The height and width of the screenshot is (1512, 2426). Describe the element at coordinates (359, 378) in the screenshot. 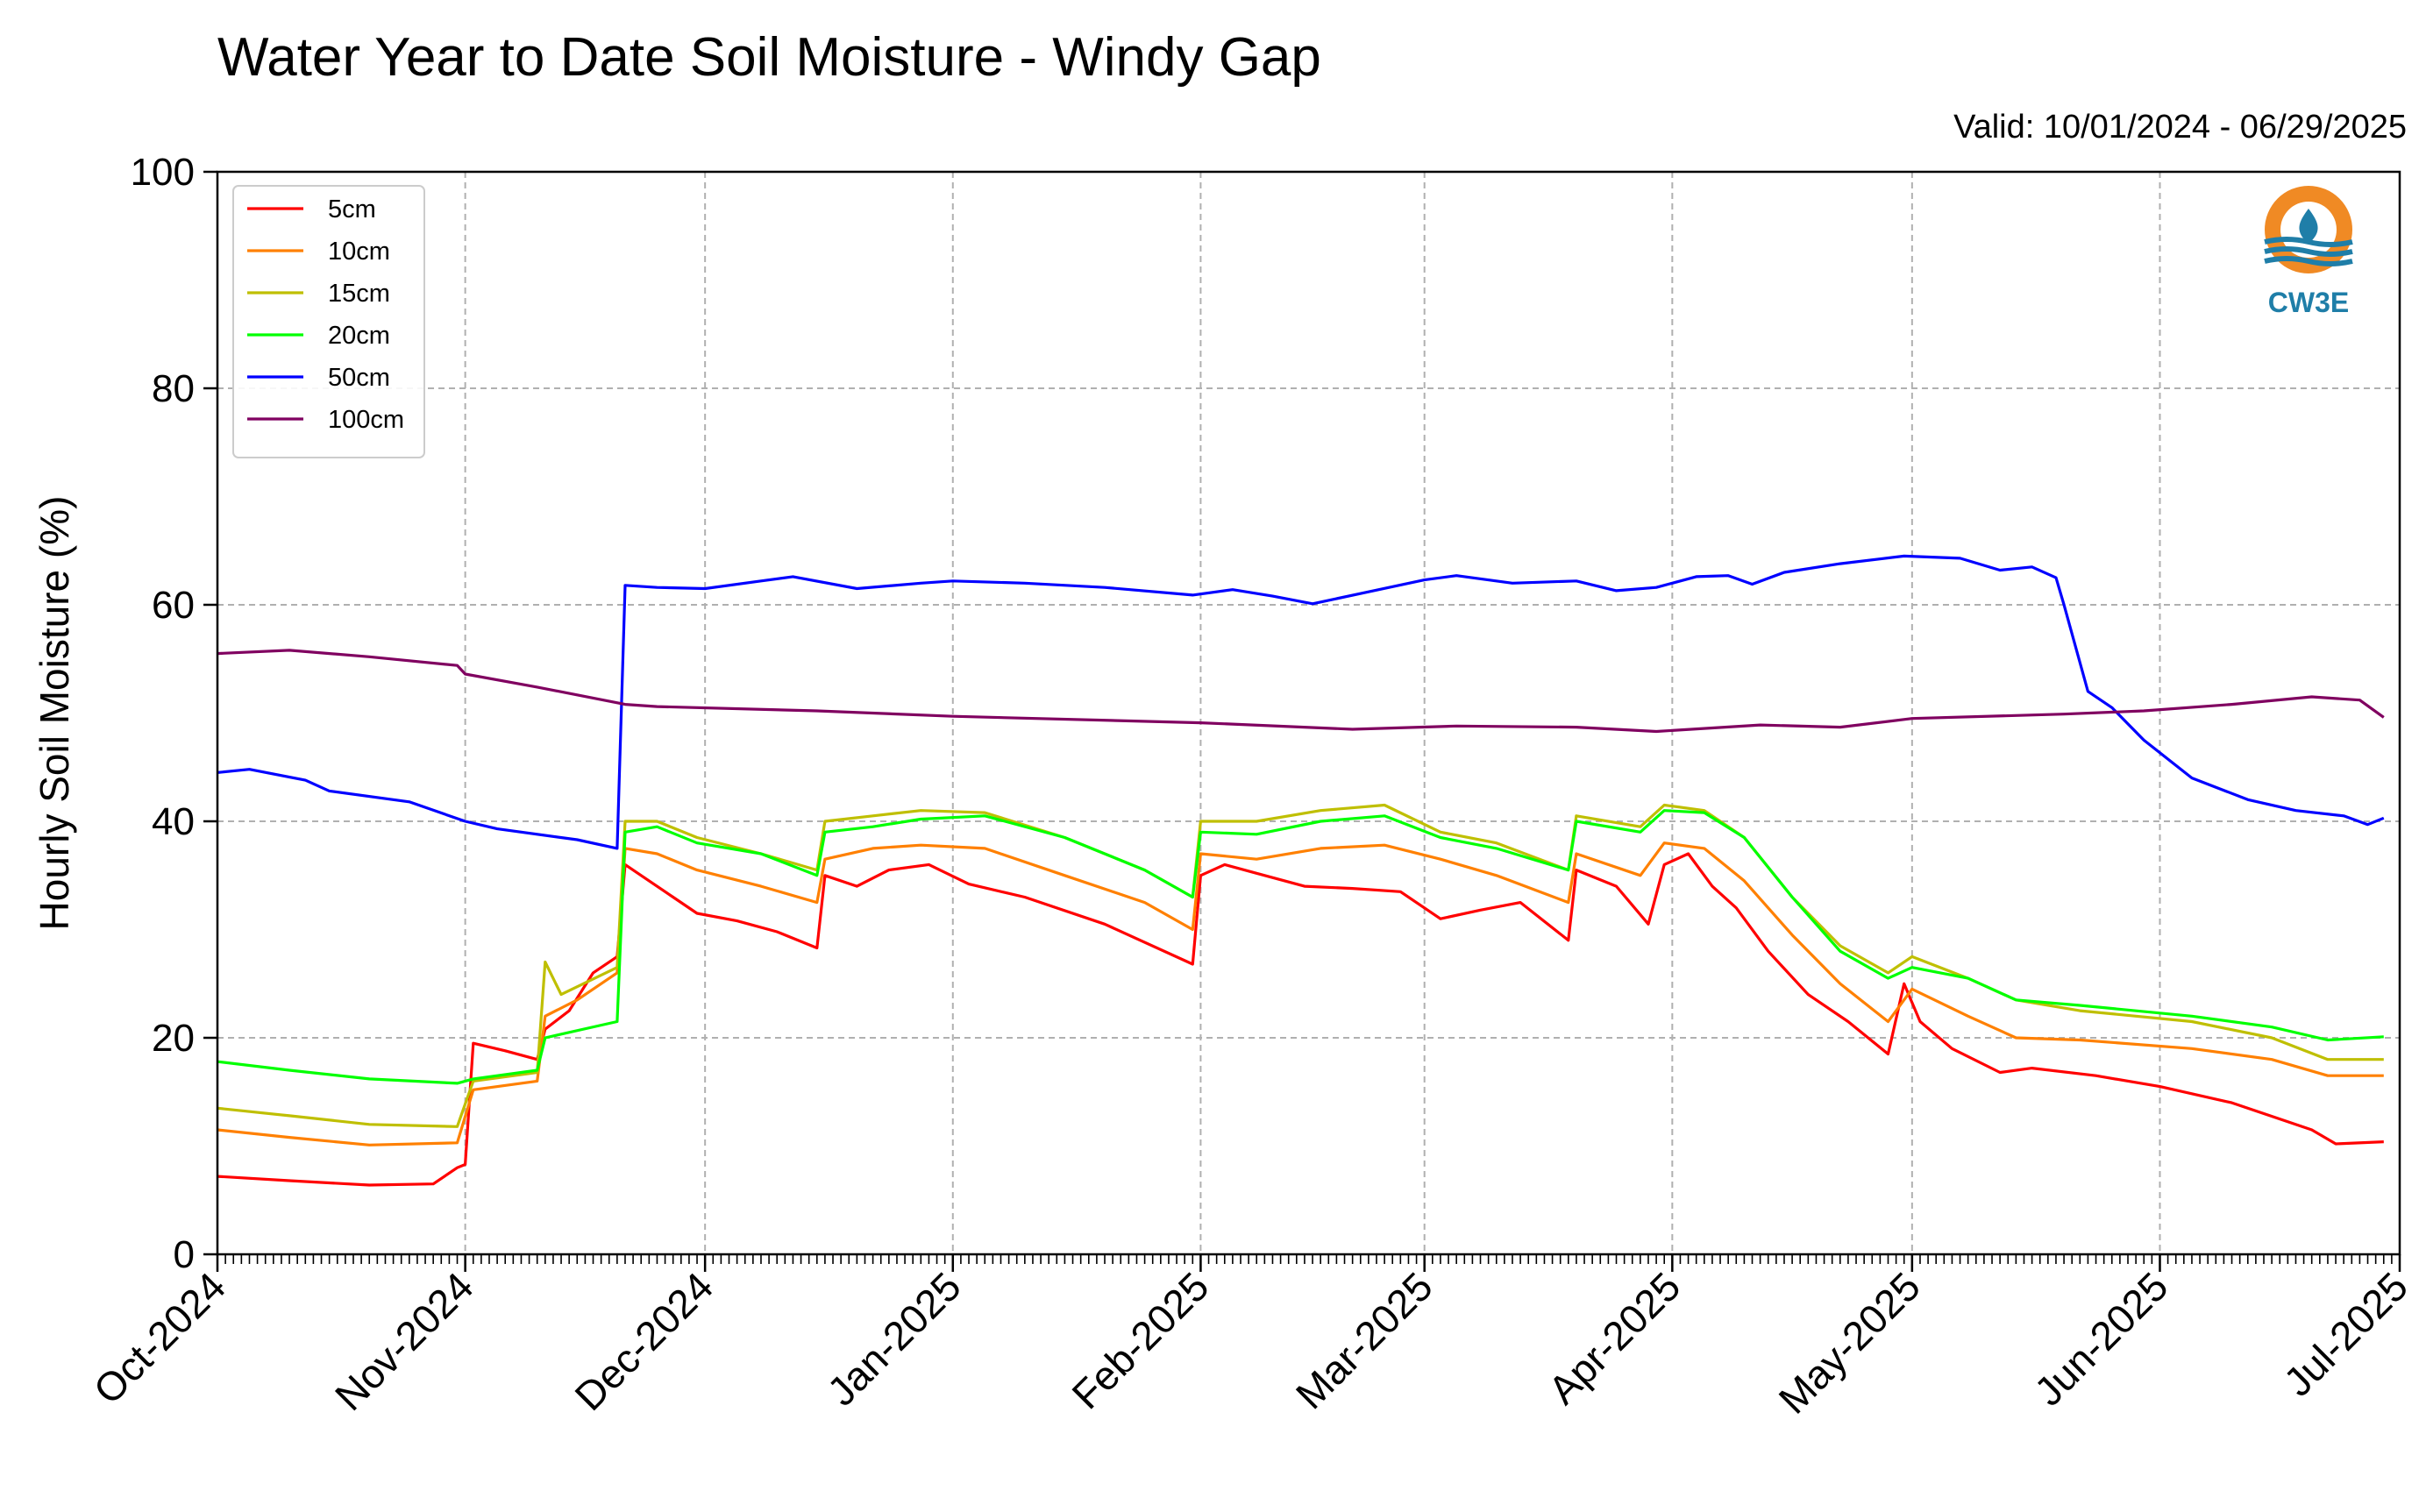

I see `legend-label-50cm: 50cm` at that location.